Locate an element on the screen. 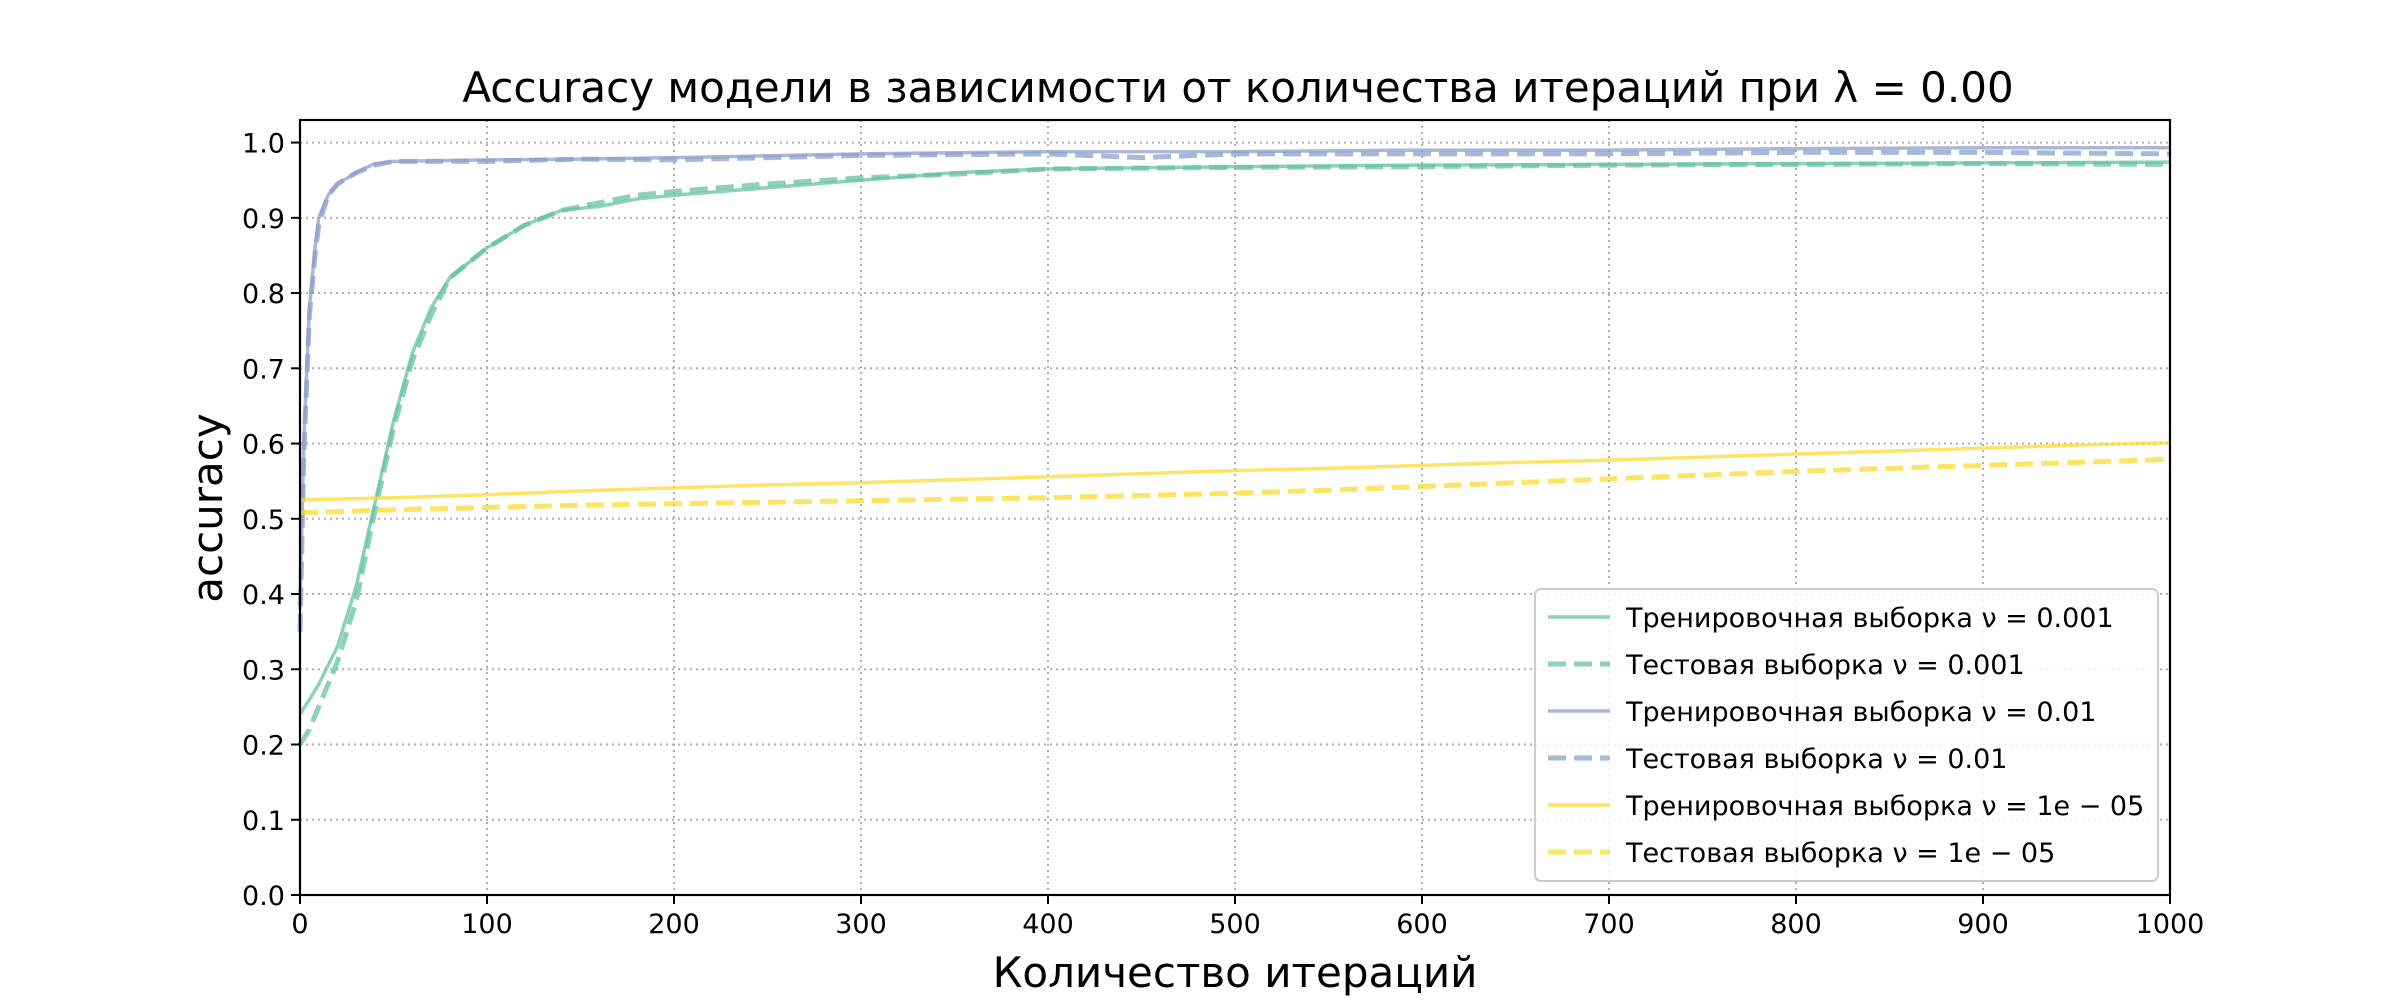 This screenshot has width=2400, height=1000. y-tick-label: 0.6 is located at coordinates (263, 445).